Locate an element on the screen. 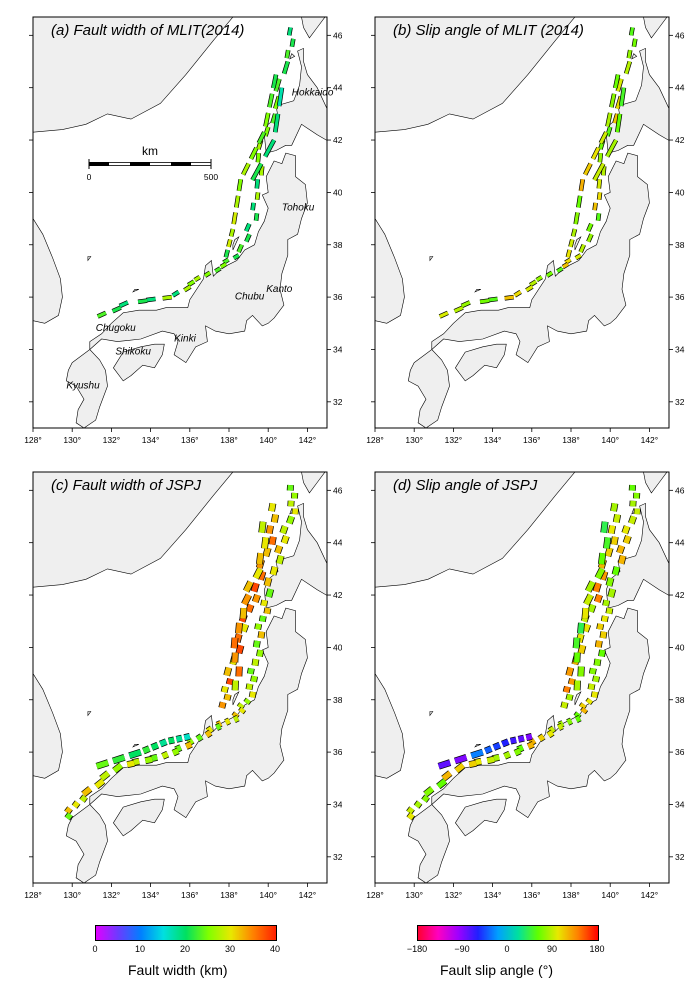 Image resolution: width=685 pixels, height=986 pixels. lat-tick-label: 38° is located at coordinates (337, 700).